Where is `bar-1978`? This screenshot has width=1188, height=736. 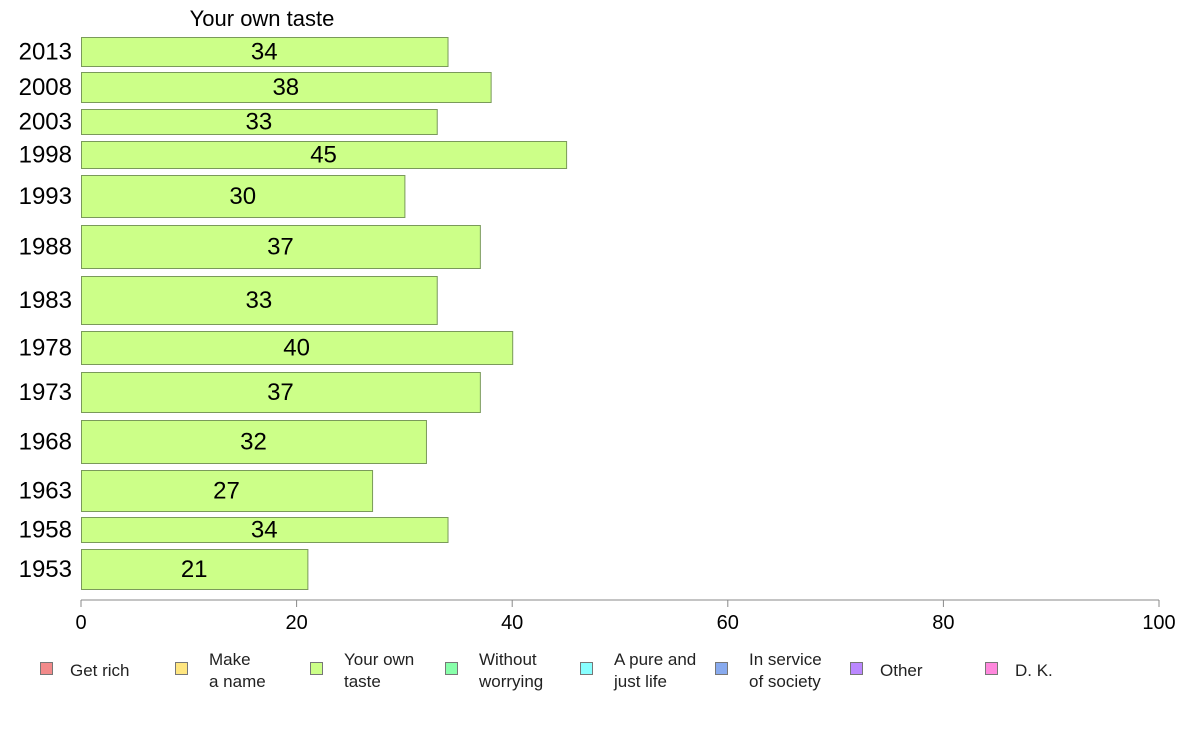
bar-1978 is located at coordinates (297, 348).